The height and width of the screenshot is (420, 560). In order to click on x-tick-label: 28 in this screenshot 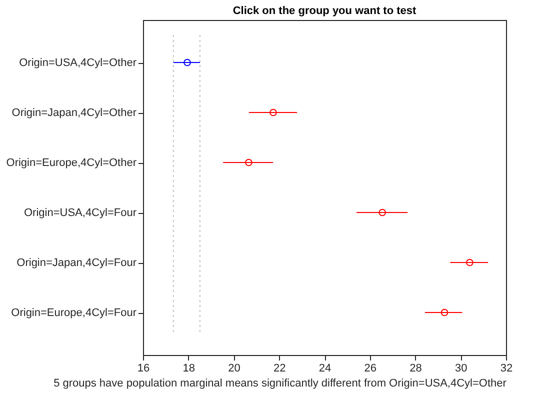, I will do `click(416, 368)`.